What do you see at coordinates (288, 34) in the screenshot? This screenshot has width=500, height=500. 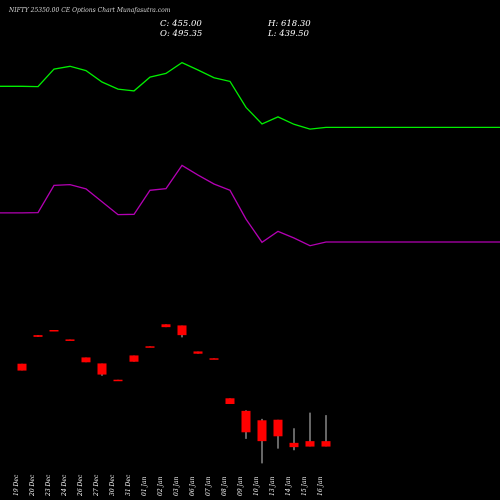 I see `low-value: L: 439.50` at bounding box center [288, 34].